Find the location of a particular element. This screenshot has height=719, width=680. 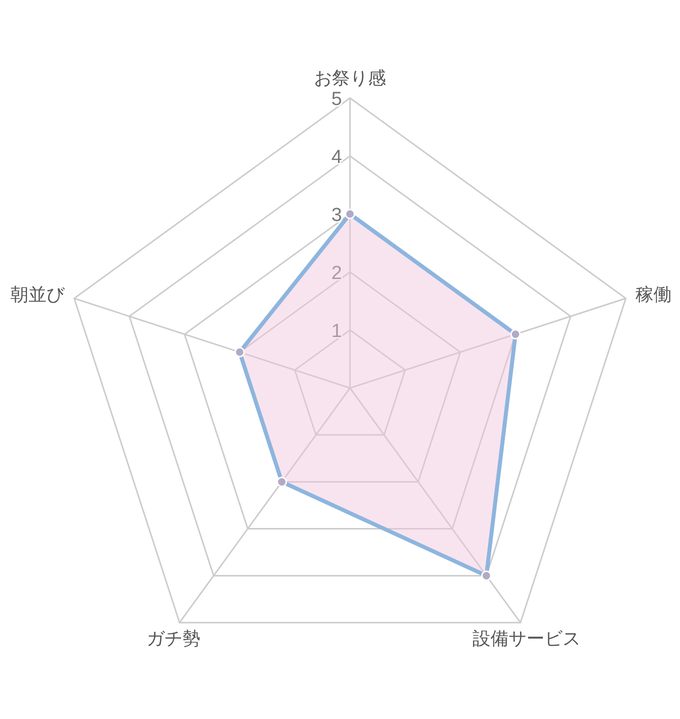

y-tick-label: 2 is located at coordinates (336, 273).